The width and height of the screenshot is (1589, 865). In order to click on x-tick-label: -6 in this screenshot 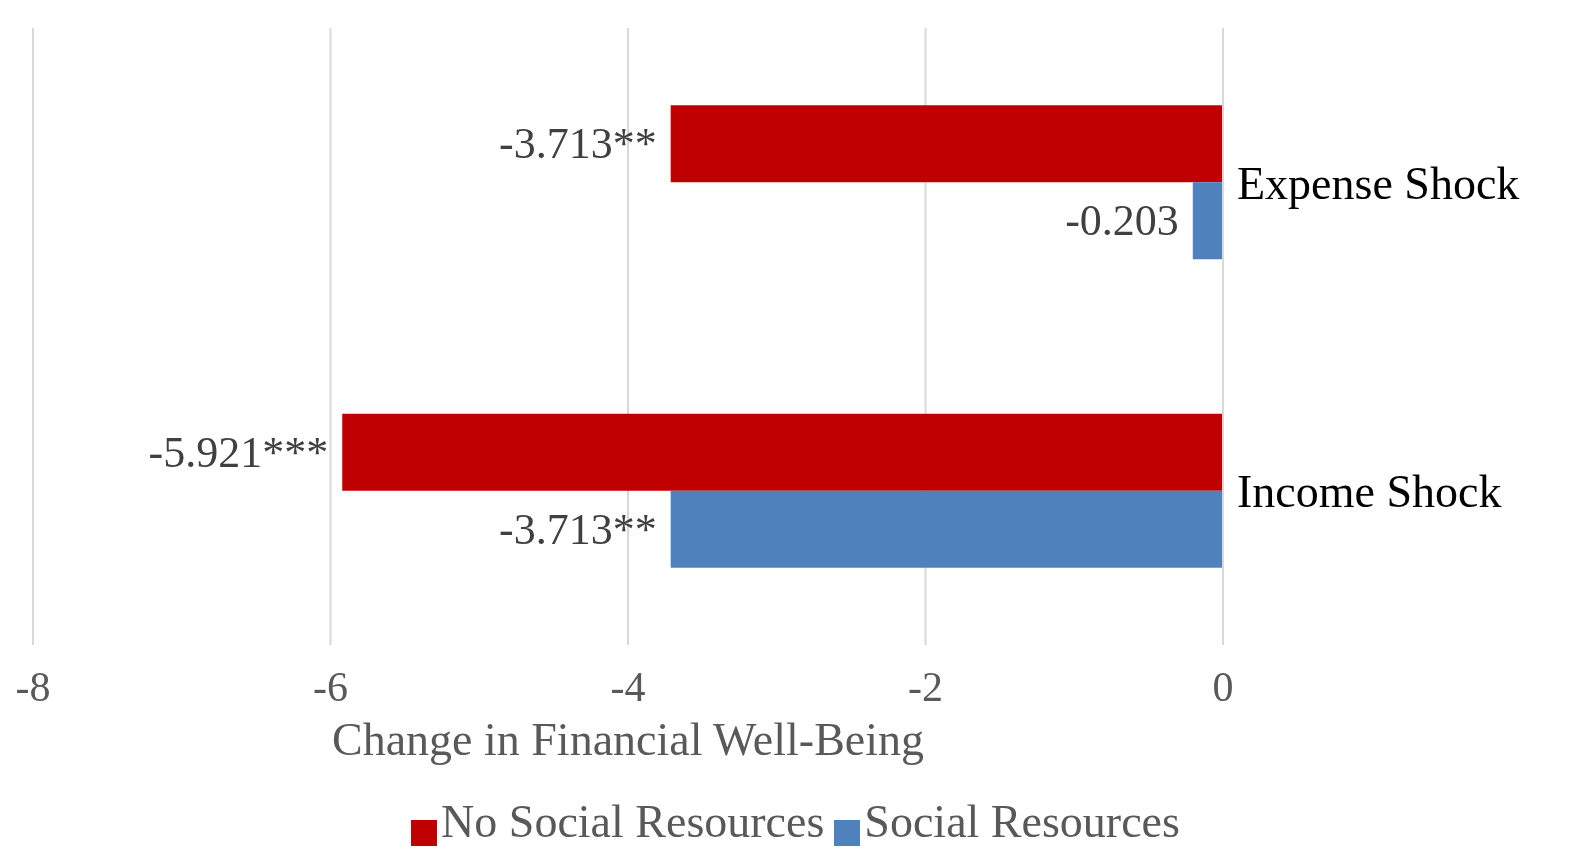, I will do `click(330, 686)`.